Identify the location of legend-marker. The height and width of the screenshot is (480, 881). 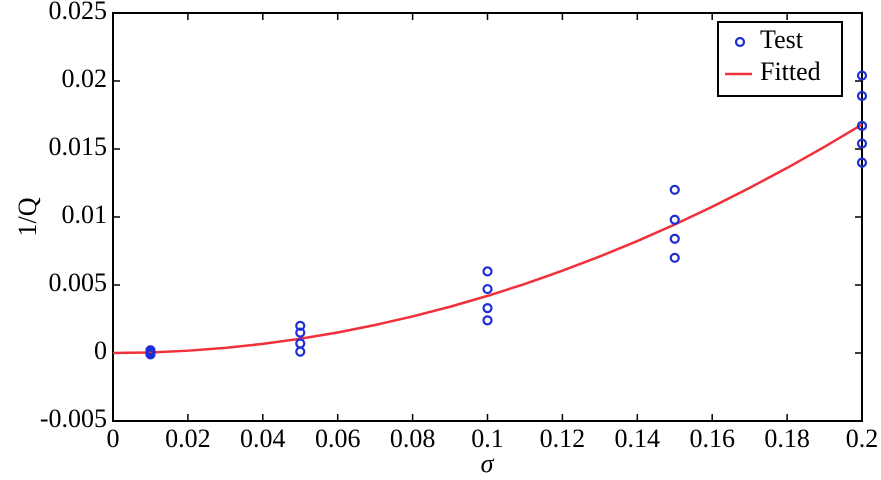
(740, 42).